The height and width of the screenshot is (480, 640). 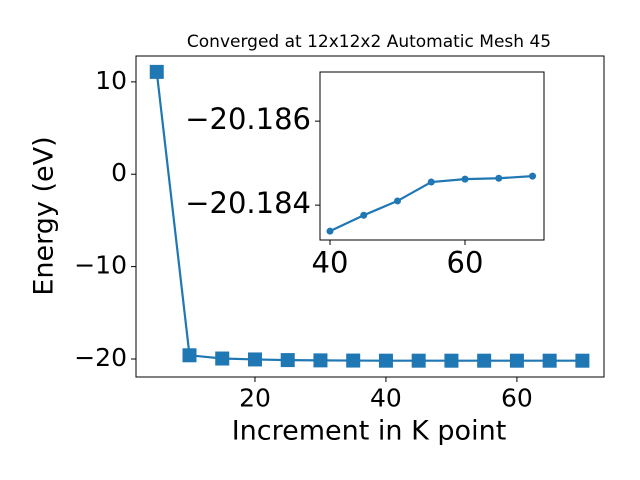 I want to click on y-tick-label: 0, so click(x=119, y=172).